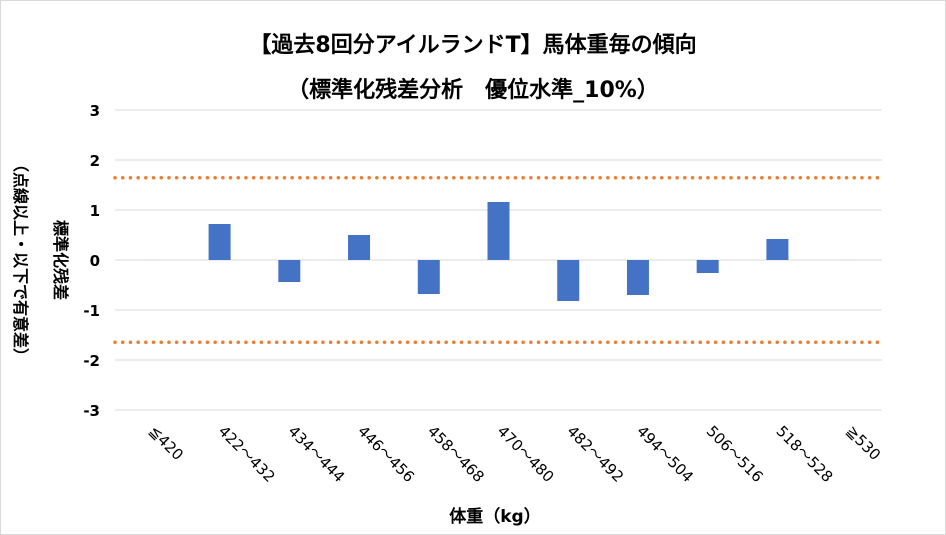  Describe the element at coordinates (735, 454) in the screenshot. I see `x-tick-label: 506～516` at that location.